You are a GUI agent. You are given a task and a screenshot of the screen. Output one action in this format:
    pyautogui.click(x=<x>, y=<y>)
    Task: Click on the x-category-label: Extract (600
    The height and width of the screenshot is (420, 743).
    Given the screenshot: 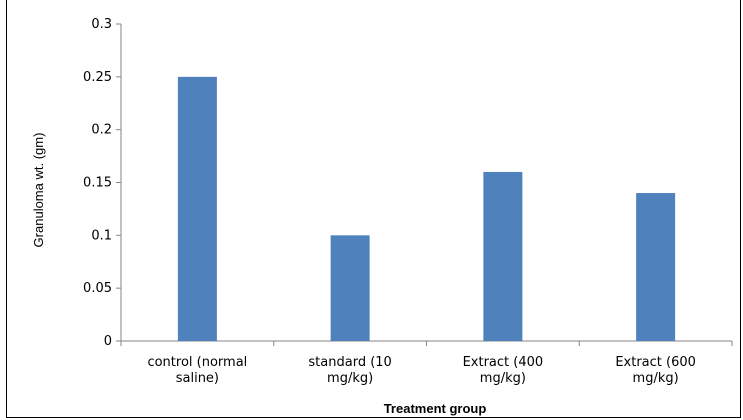 What is the action you would take?
    pyautogui.click(x=655, y=362)
    